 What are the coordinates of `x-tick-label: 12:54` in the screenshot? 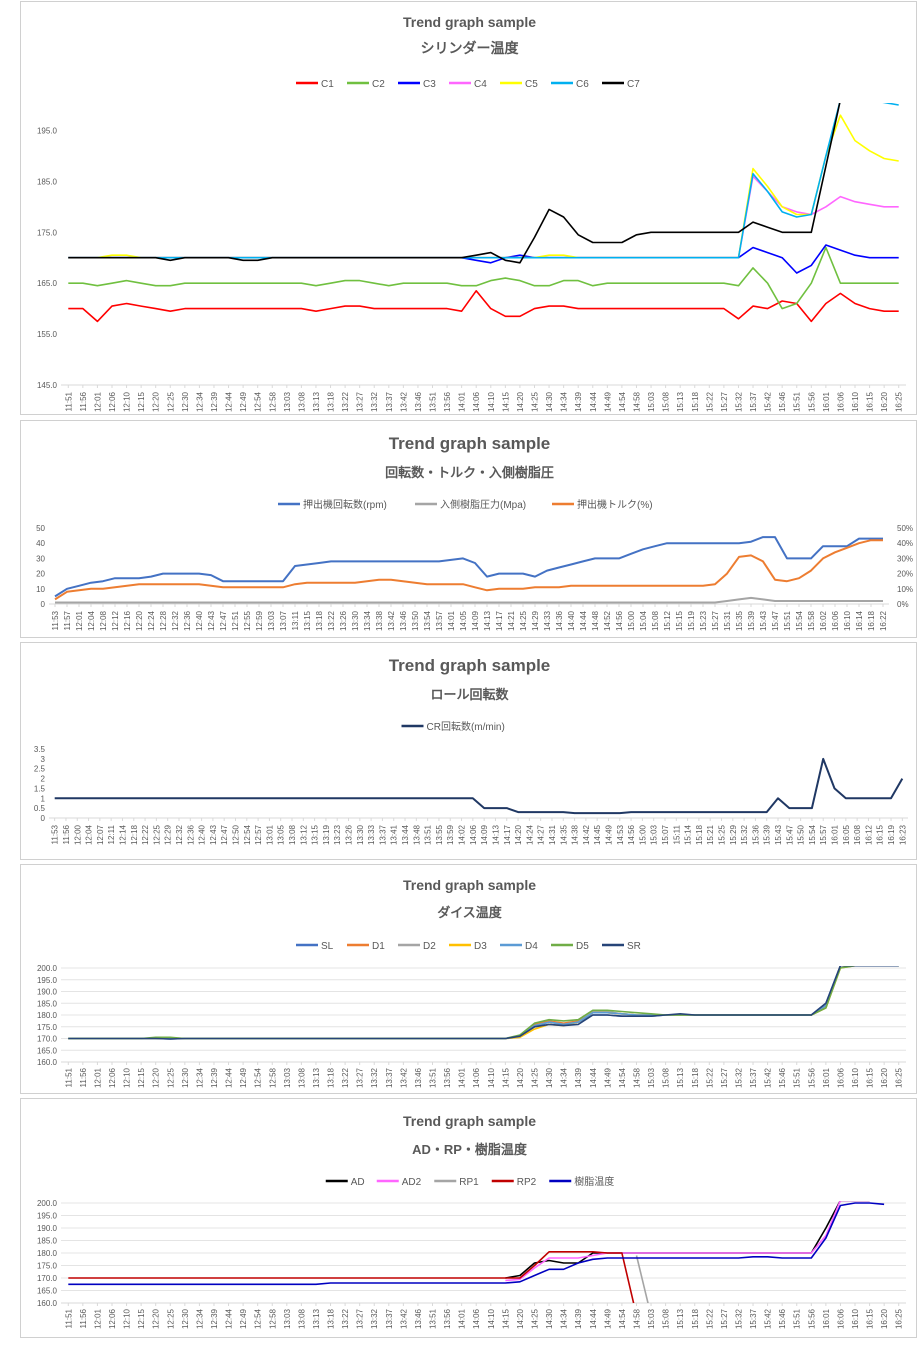 It's located at (247, 834).